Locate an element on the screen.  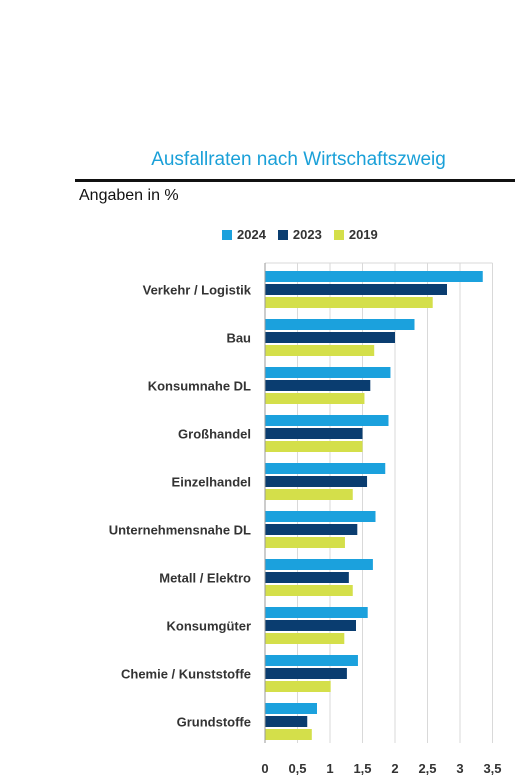
chart-legend: 2024 2023 2019 is located at coordinates (300, 234).